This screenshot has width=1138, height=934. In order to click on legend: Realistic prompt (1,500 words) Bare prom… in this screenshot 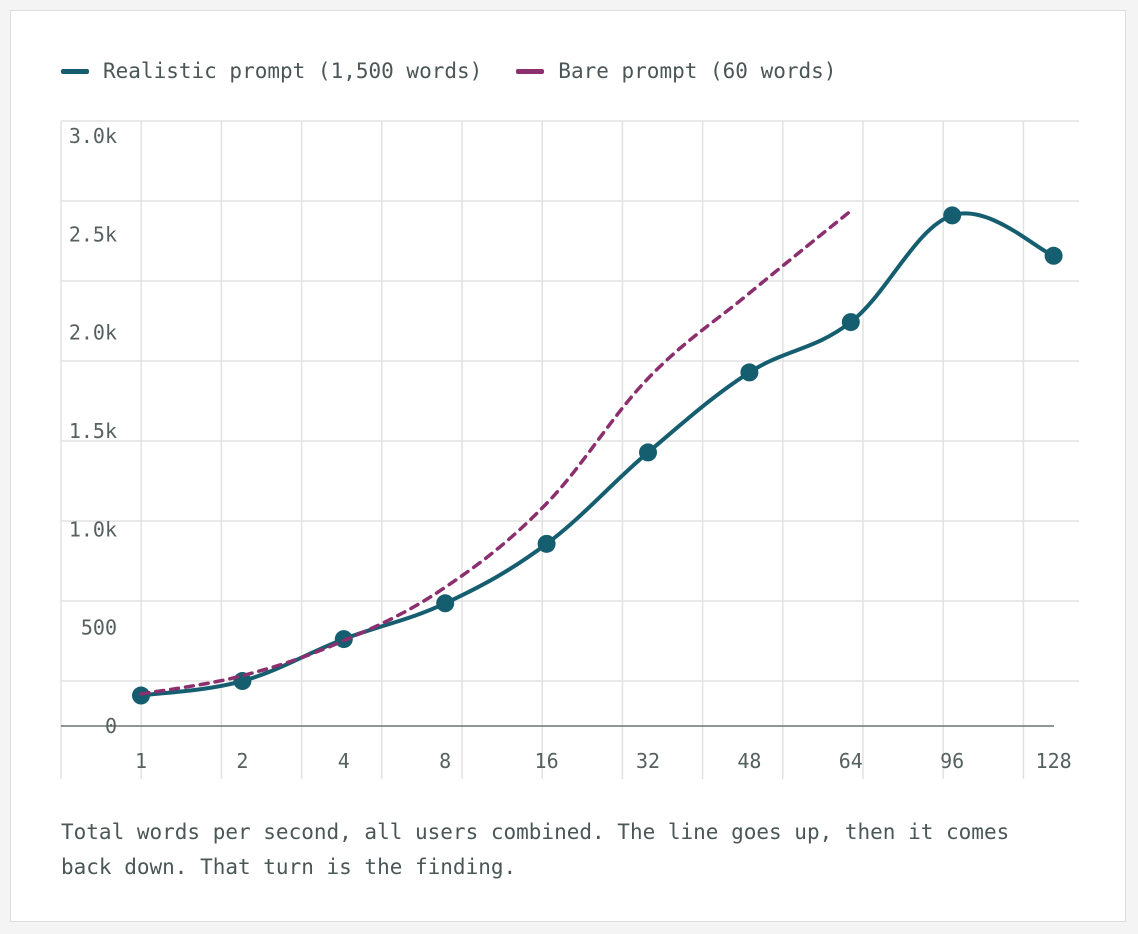, I will do `click(448, 71)`.